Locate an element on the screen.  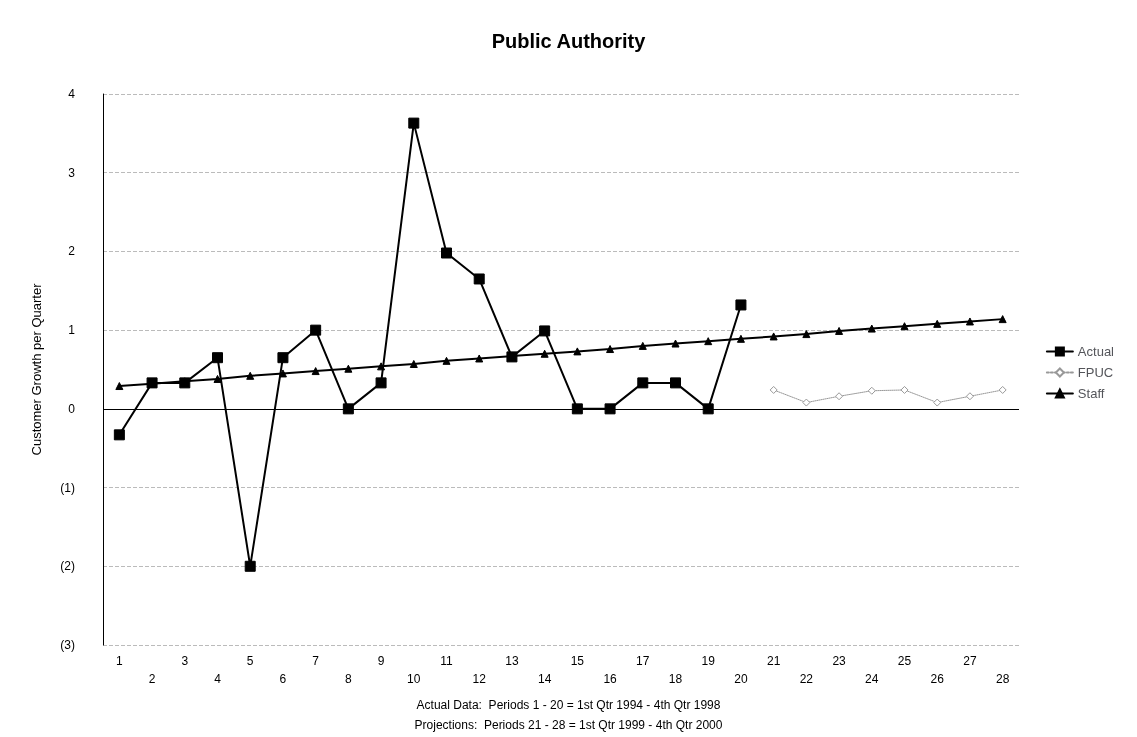
x-tick-label: 10 is located at coordinates (414, 679).